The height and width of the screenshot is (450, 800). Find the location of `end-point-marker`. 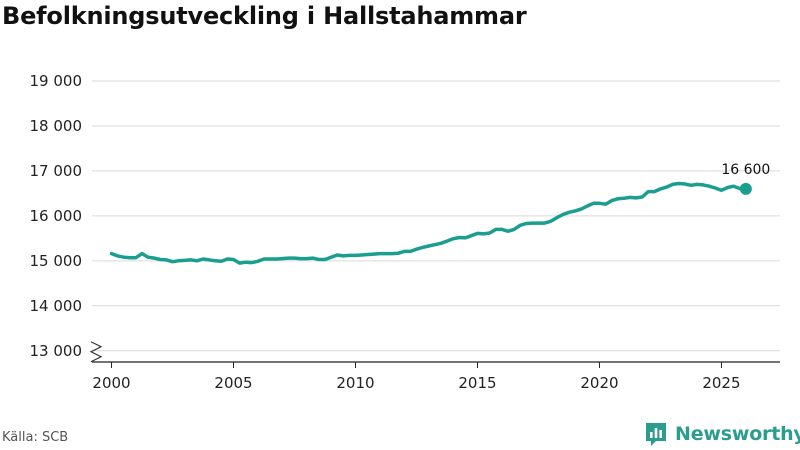

end-point-marker is located at coordinates (745, 188).